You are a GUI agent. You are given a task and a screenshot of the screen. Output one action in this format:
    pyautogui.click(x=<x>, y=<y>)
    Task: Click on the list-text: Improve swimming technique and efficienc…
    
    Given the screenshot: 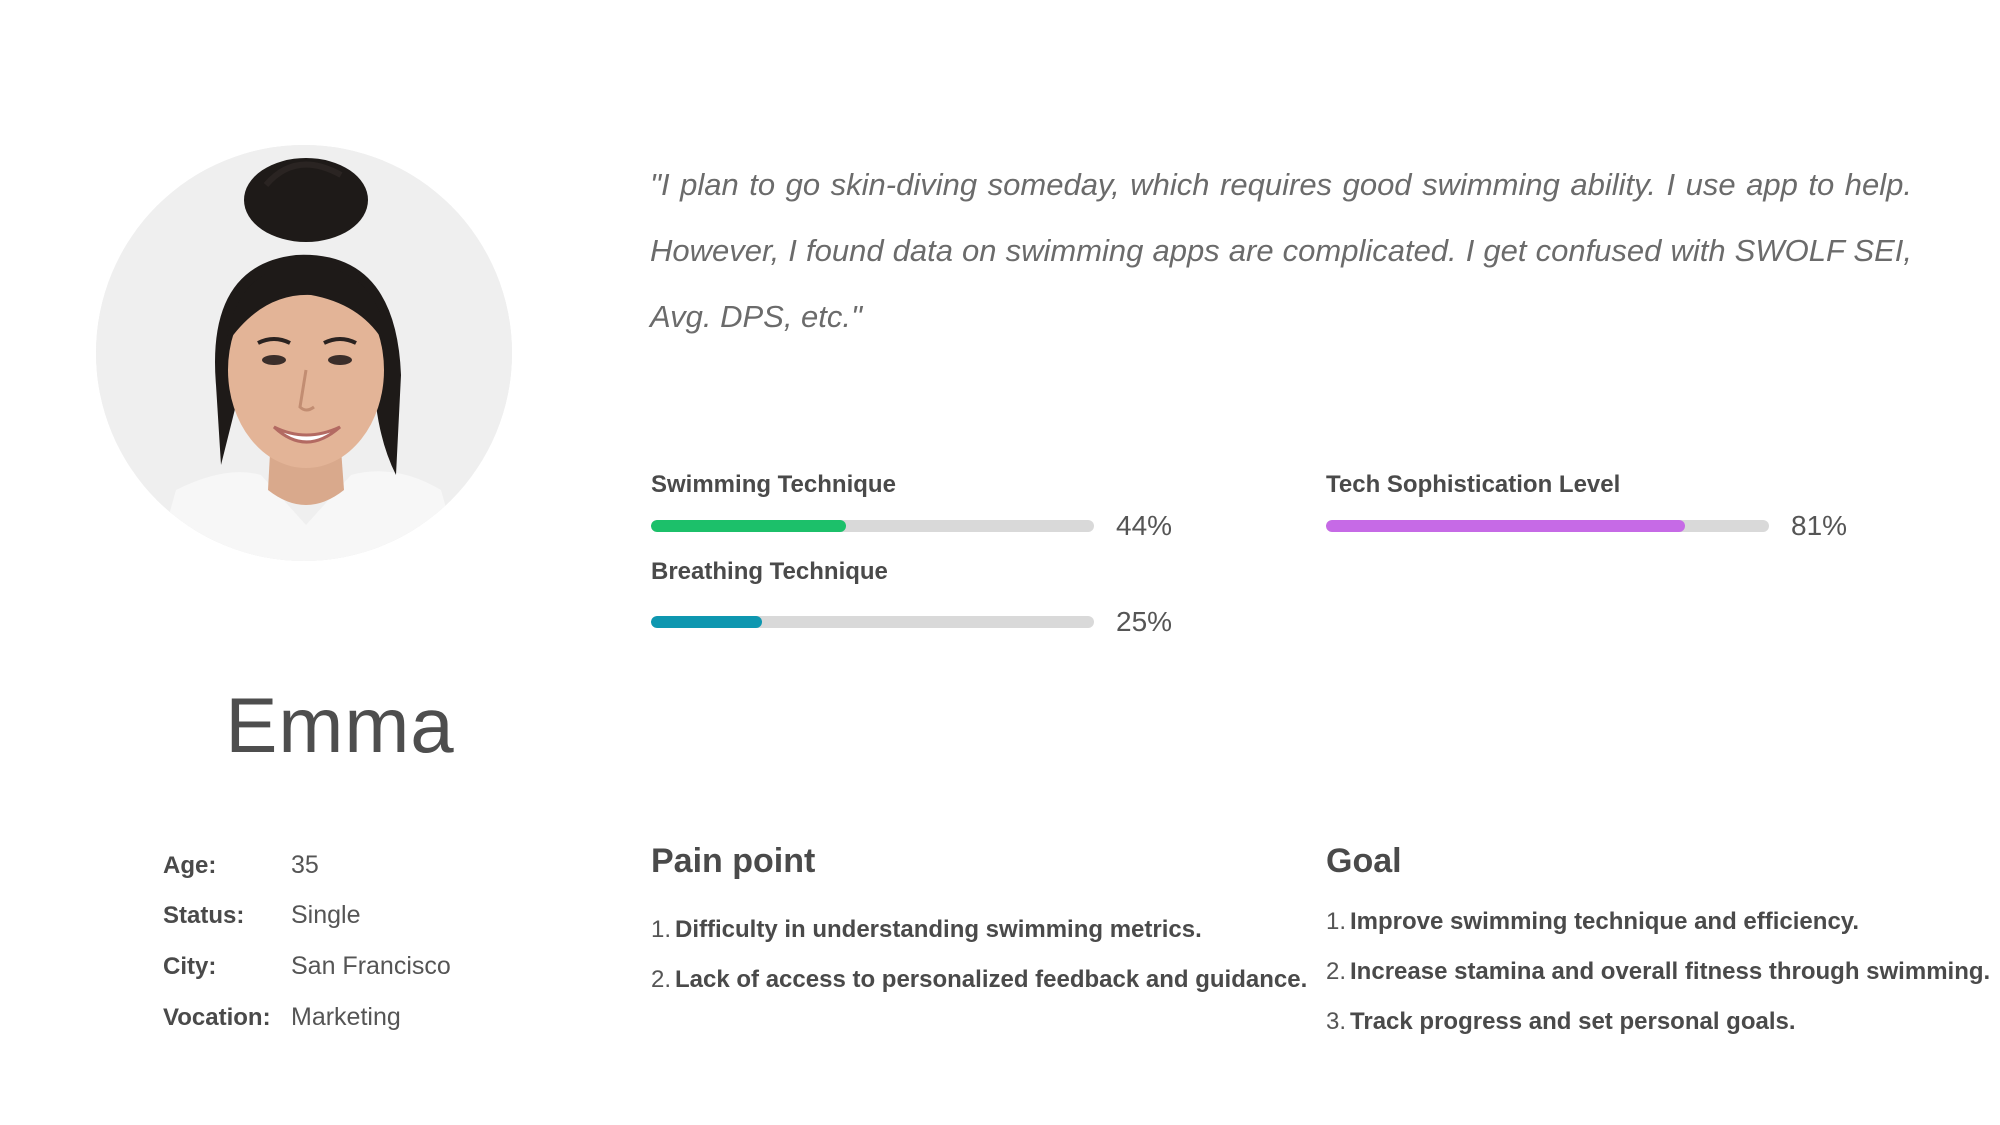 What is the action you would take?
    pyautogui.click(x=1605, y=921)
    